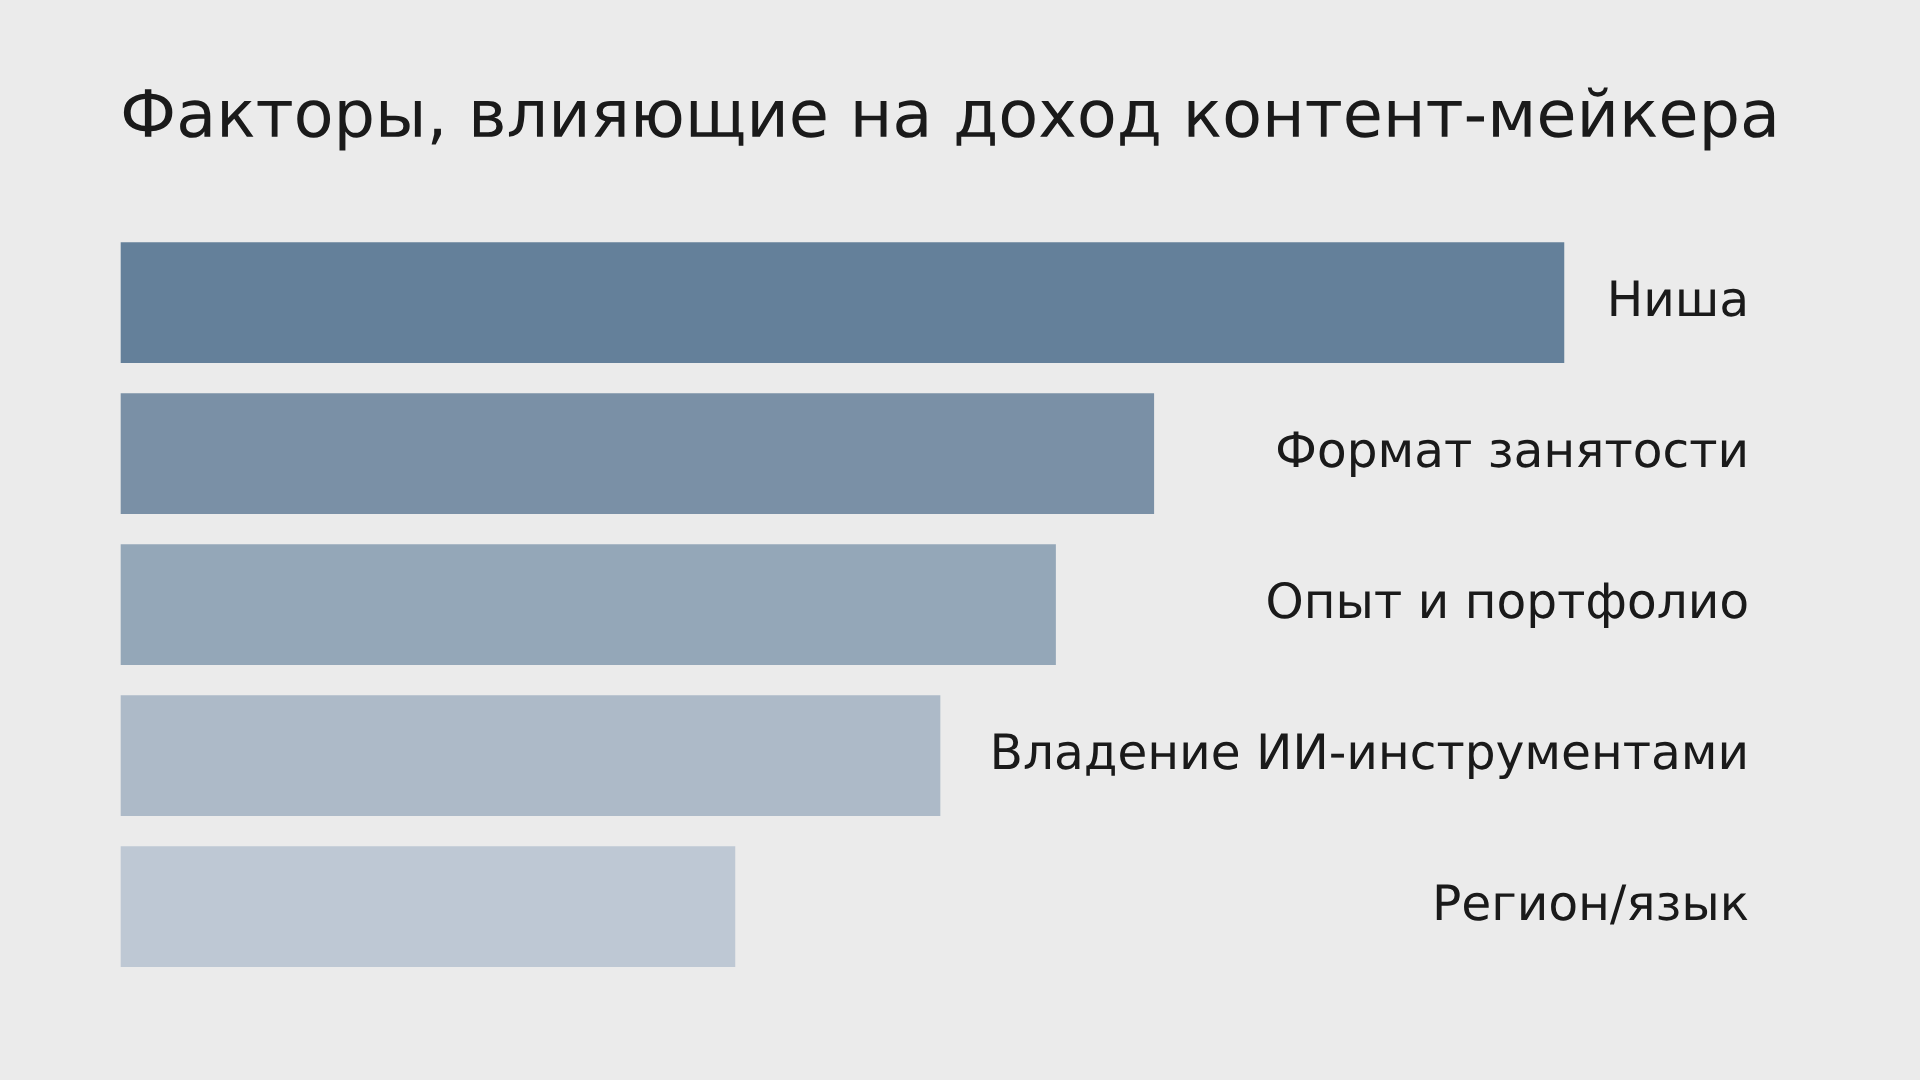 The width and height of the screenshot is (1920, 1080). What do you see at coordinates (1369, 756) in the screenshot?
I see `y-tick-label: Владение ИИ-инструментами` at bounding box center [1369, 756].